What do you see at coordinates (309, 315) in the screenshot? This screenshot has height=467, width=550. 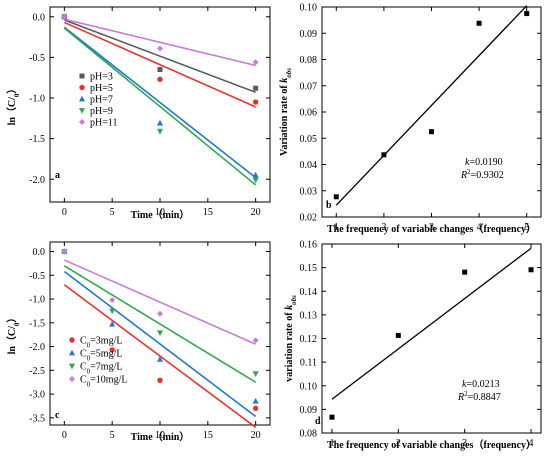 I see `y-tick-label: 0.13` at bounding box center [309, 315].